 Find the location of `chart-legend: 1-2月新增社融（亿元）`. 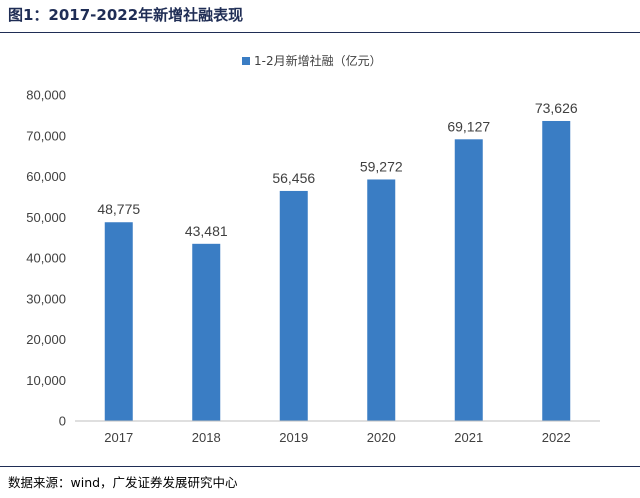

chart-legend: 1-2月新增社融（亿元） is located at coordinates (312, 60).